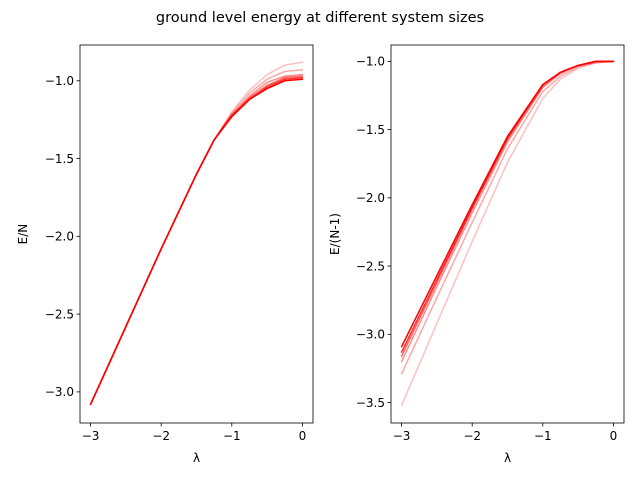  Describe the element at coordinates (23, 234) in the screenshot. I see `y-axis-label: E/N` at that location.